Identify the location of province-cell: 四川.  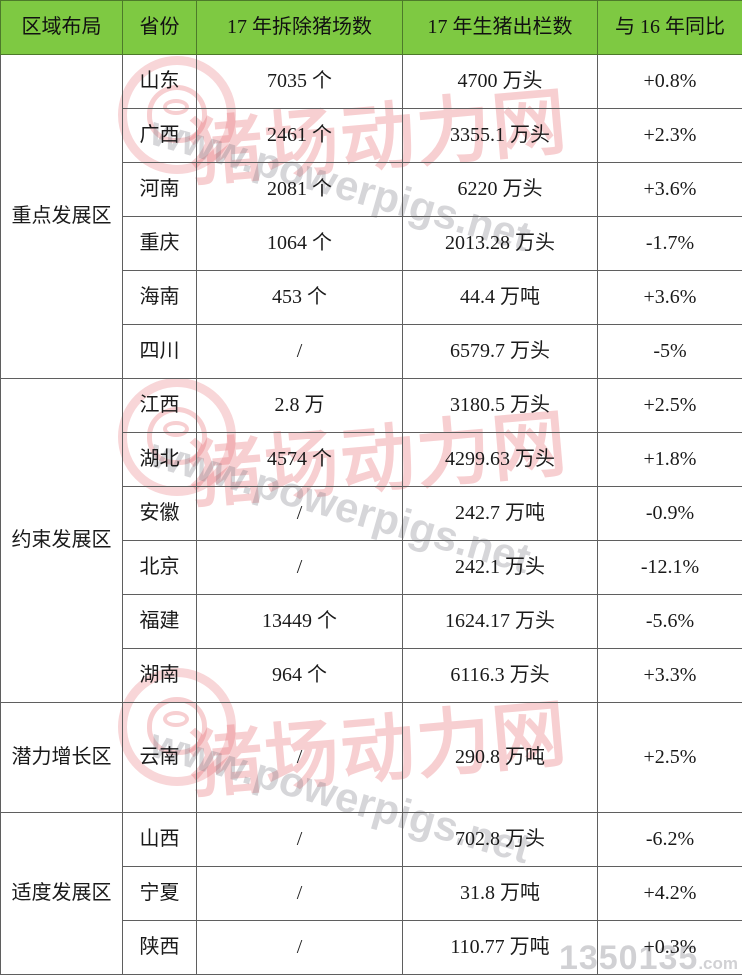
(159, 351).